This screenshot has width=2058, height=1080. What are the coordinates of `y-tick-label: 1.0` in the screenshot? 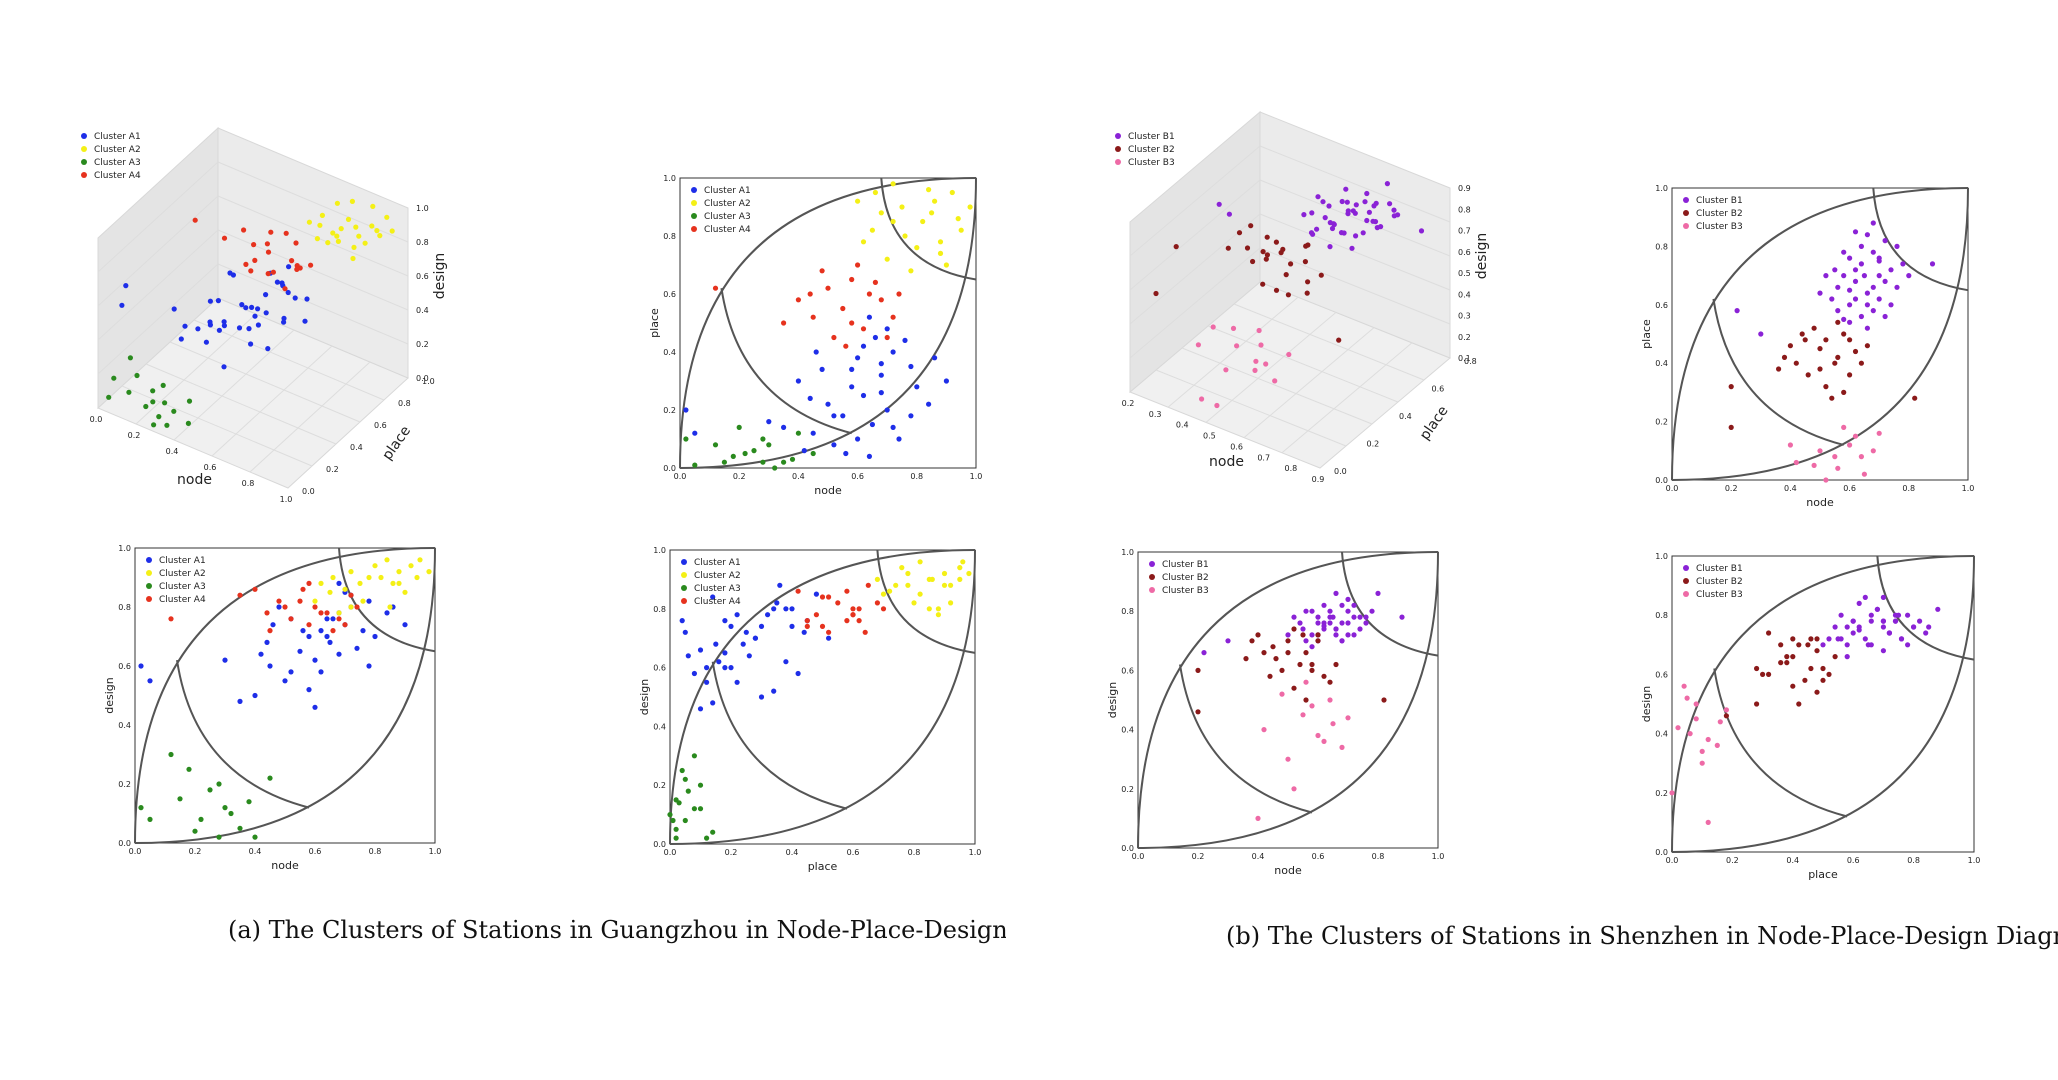 It's located at (659, 550).